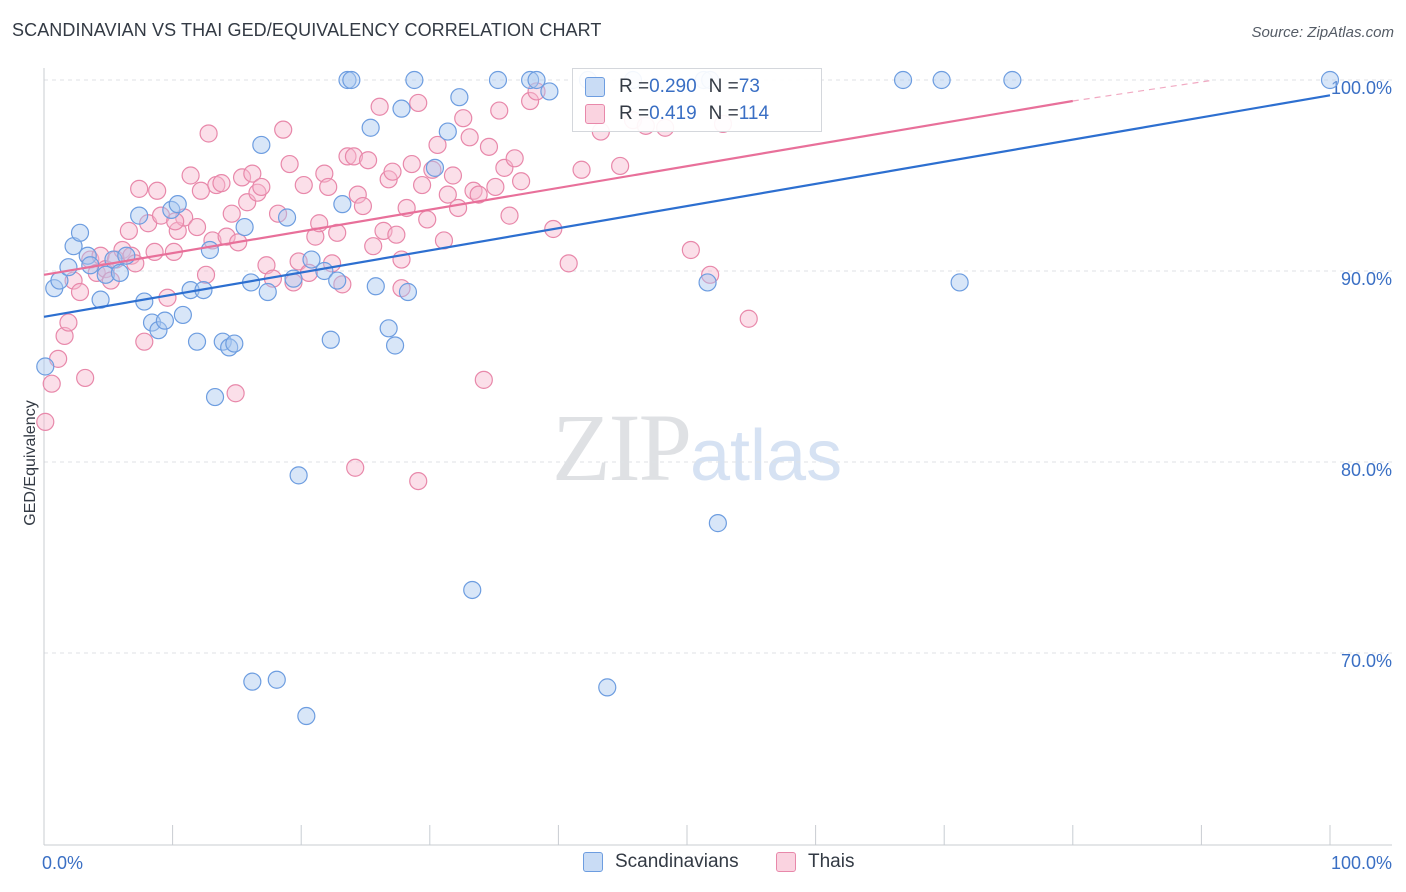  I want to click on thais-swatch, so click(595, 114).